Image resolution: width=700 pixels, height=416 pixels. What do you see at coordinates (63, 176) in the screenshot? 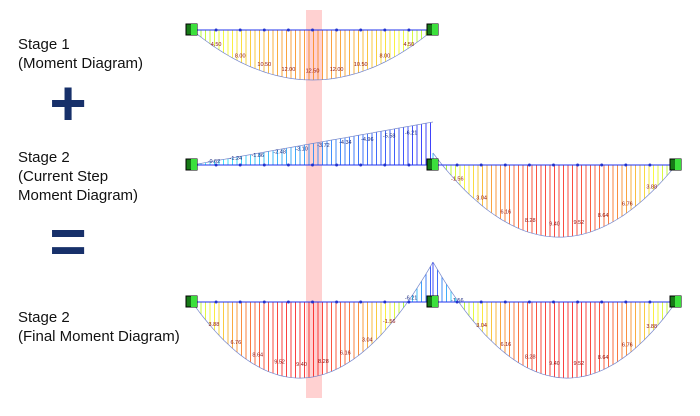
I see `stage-label: (Current Step` at bounding box center [63, 176].